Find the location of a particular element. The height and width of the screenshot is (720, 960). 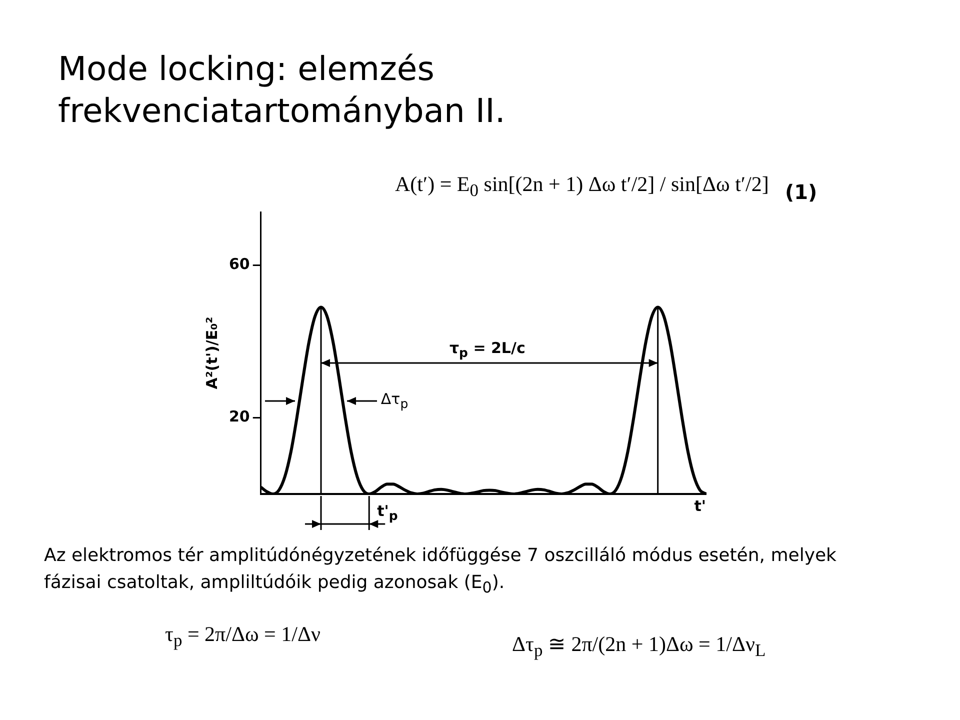

y-tick-label: 60 is located at coordinates (239, 264).